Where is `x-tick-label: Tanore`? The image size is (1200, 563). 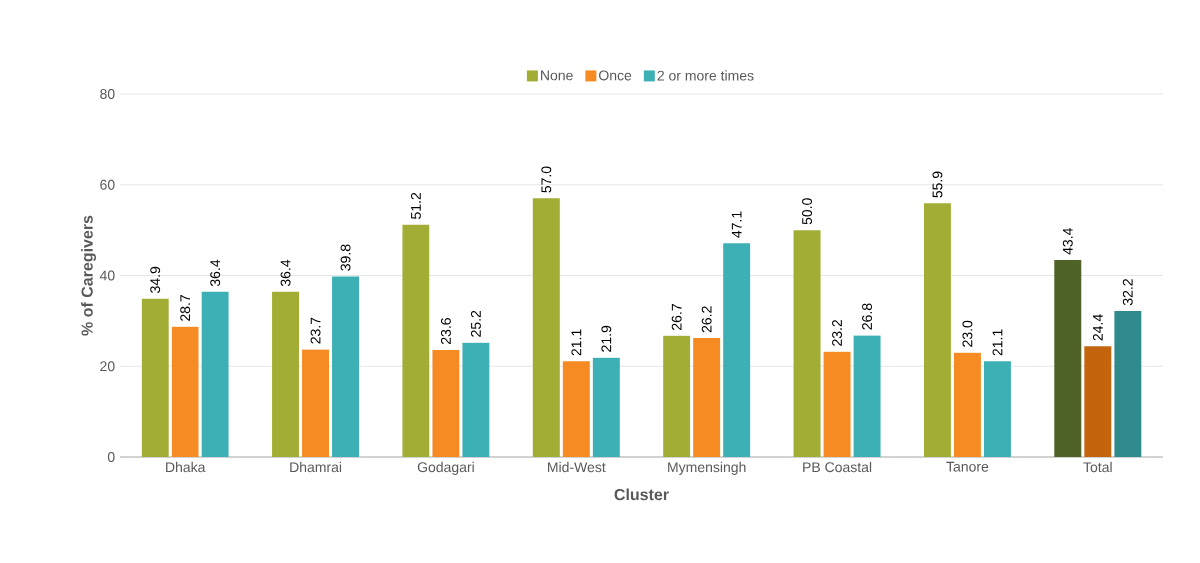 x-tick-label: Tanore is located at coordinates (967, 466).